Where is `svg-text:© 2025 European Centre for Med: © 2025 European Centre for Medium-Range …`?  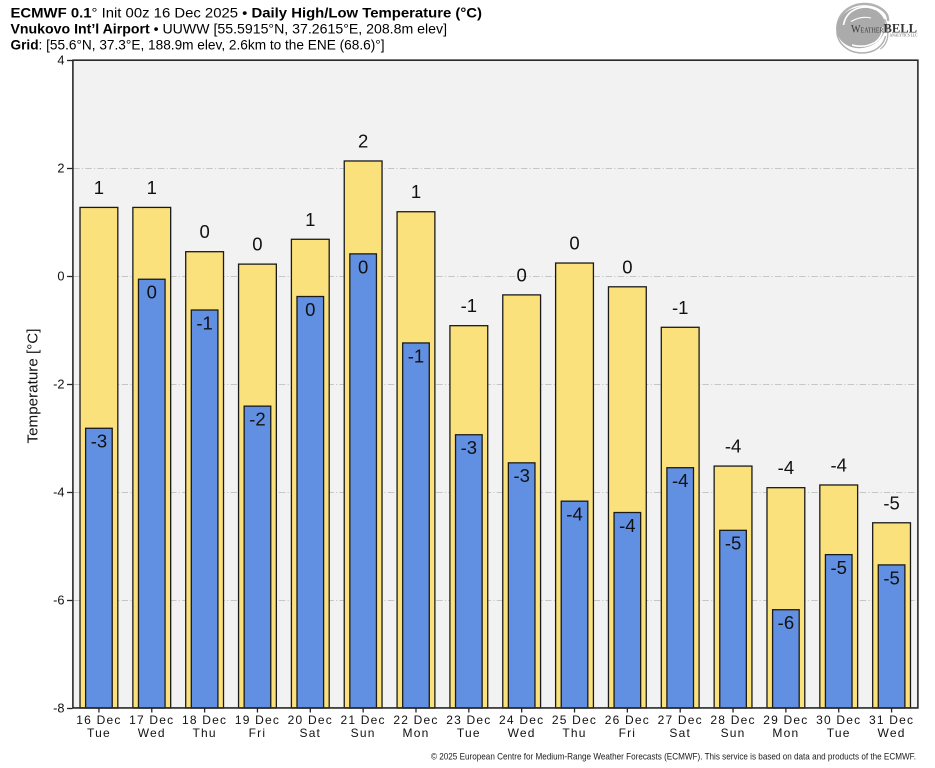 svg-text:© 2025 European Centre for Med: © 2025 European Centre for Medium-Range … is located at coordinates (673, 757).